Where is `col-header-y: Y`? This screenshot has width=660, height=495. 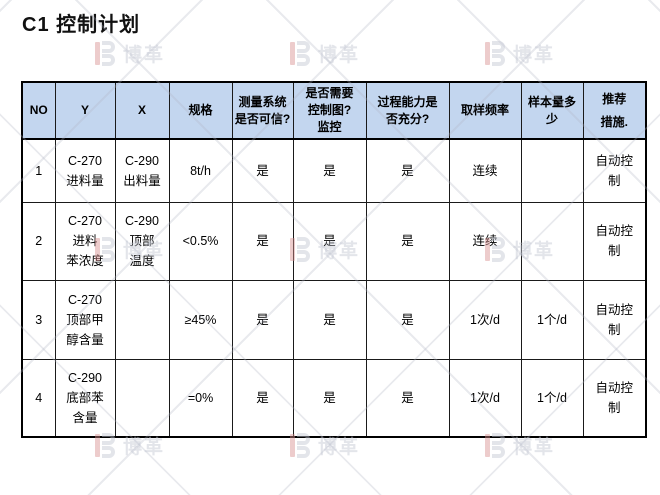 col-header-y: Y is located at coordinates (85, 110).